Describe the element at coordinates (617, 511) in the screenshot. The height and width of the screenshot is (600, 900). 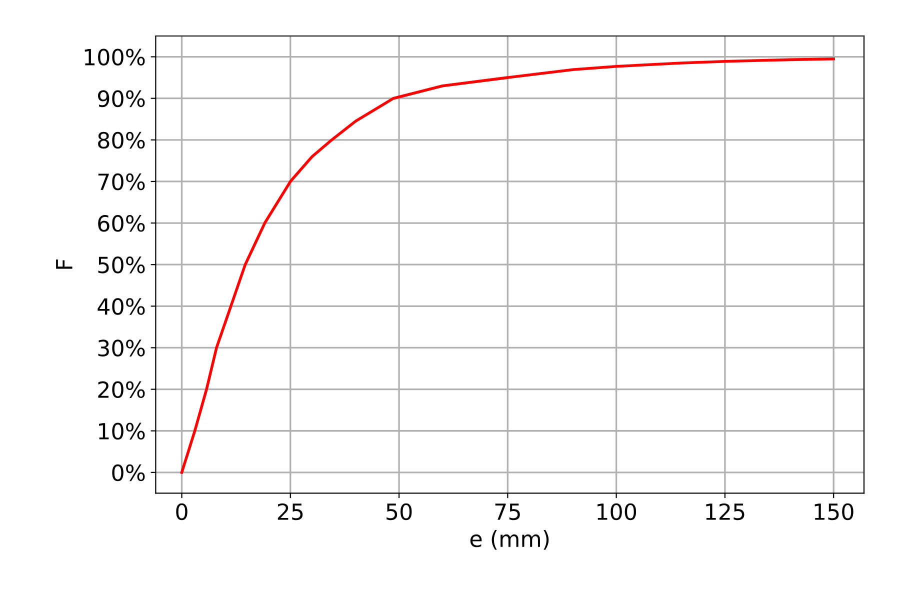
I see `x-tick-label: 100` at that location.